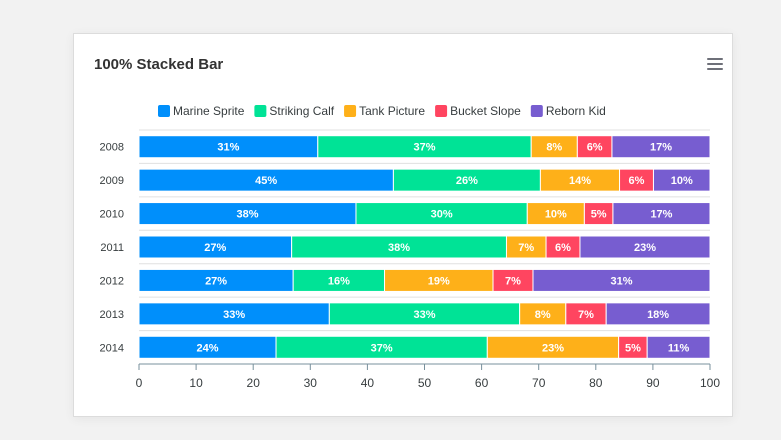 The height and width of the screenshot is (440, 781). I want to click on x-axis: 0 10 20 30 40 50 60 70 80 90 100, so click(428, 376).